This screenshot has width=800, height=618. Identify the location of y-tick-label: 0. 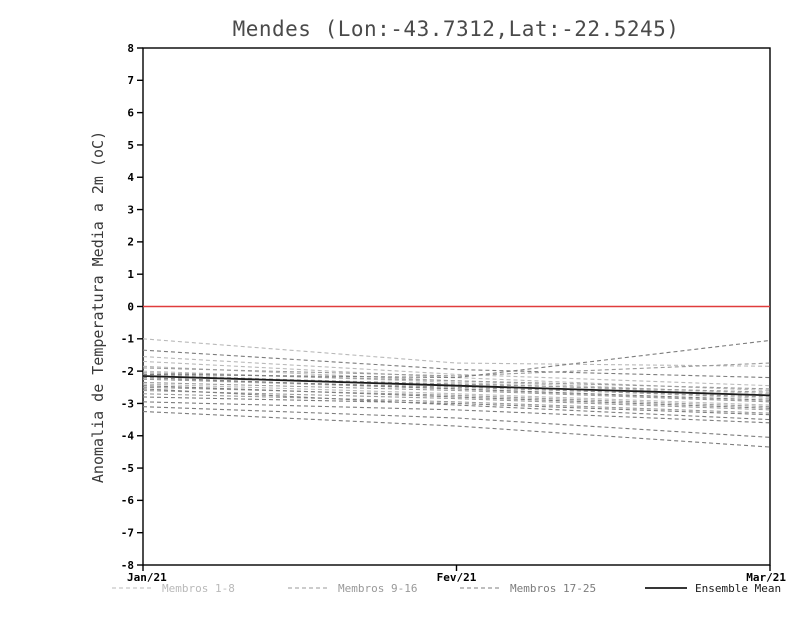
(130, 306).